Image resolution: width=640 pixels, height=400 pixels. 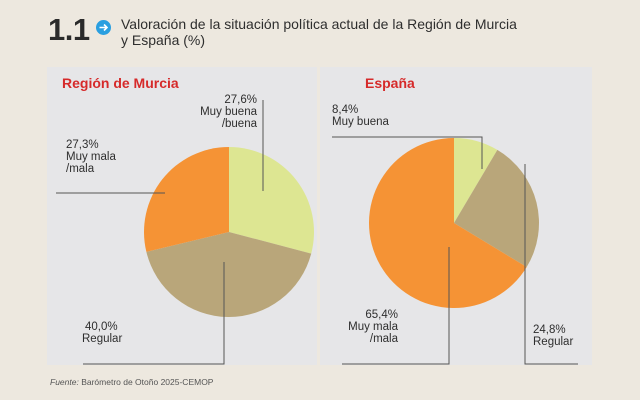 What do you see at coordinates (69, 29) in the screenshot?
I see `figure-number: 1.1` at bounding box center [69, 29].